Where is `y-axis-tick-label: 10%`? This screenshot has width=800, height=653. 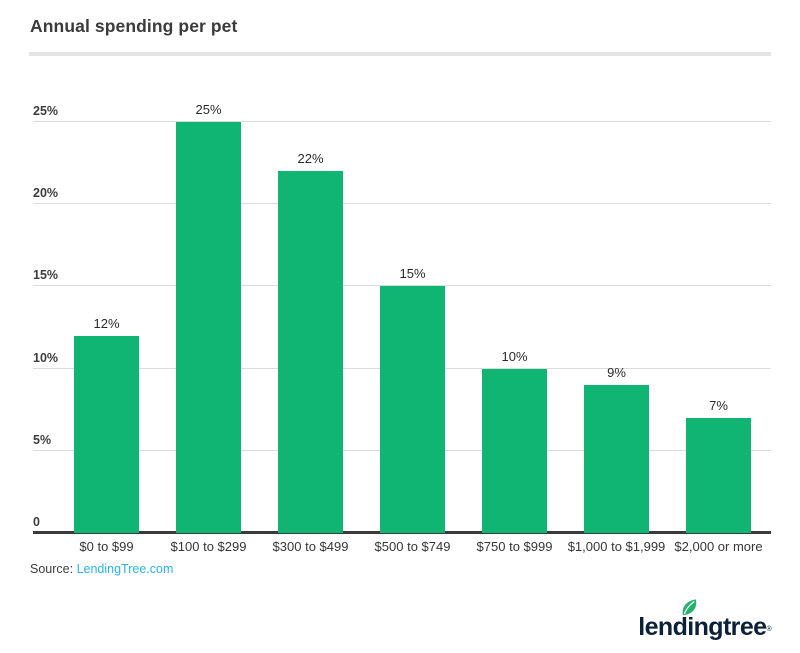 y-axis-tick-label: 10% is located at coordinates (46, 357).